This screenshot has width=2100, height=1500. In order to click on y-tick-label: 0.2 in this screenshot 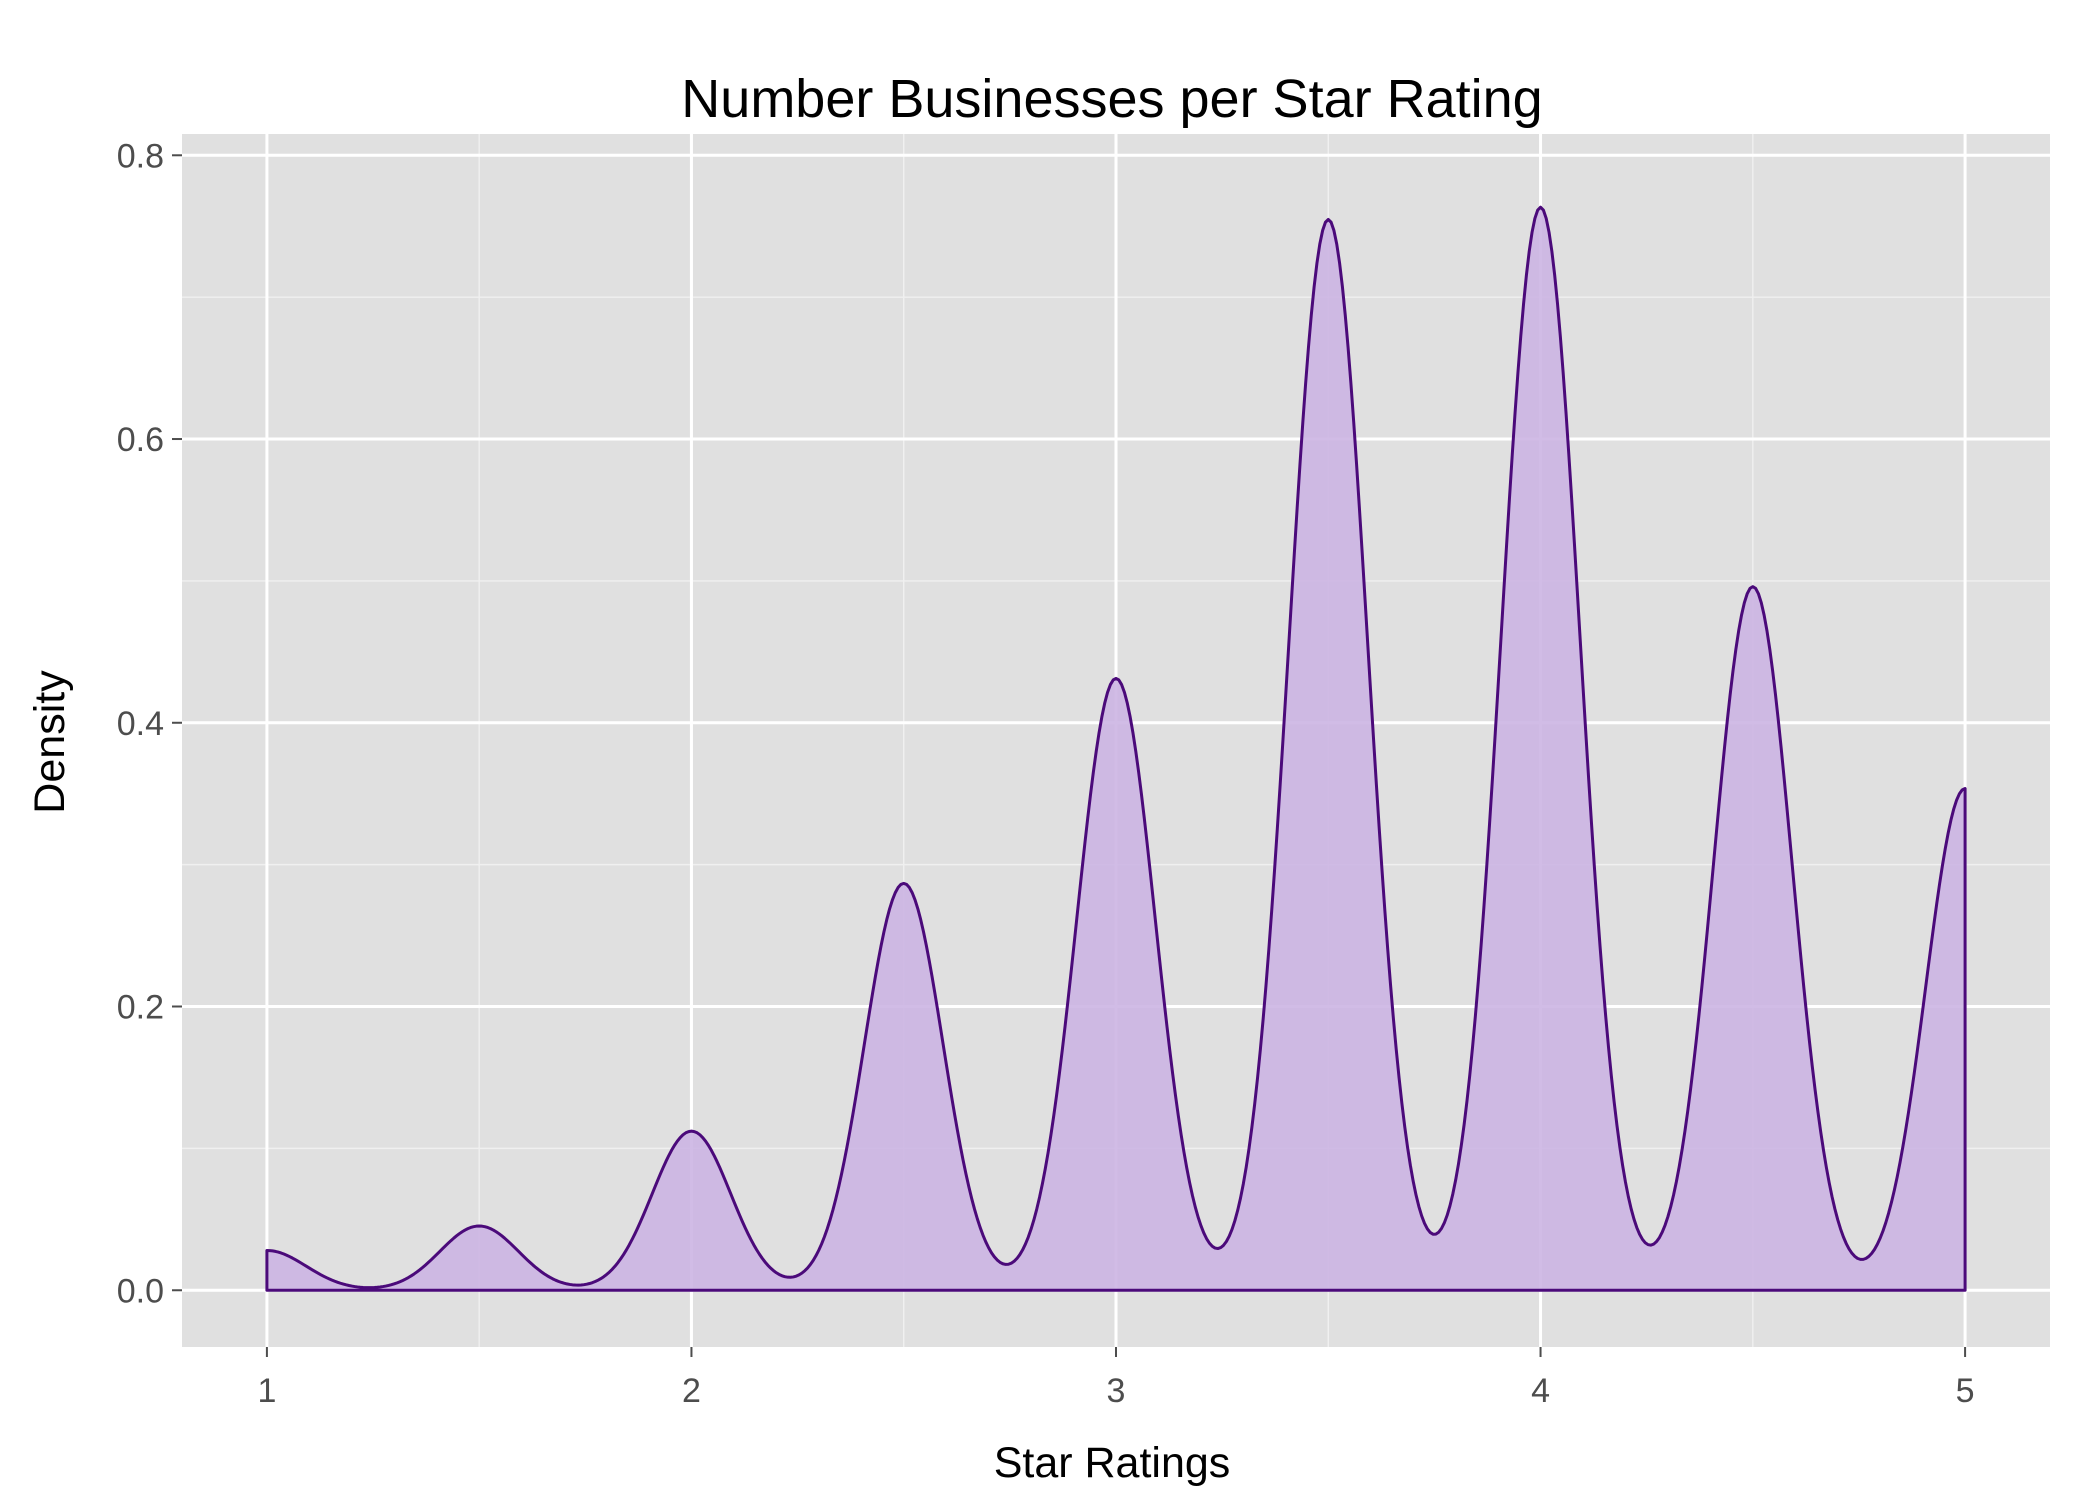, I will do `click(140, 1008)`.